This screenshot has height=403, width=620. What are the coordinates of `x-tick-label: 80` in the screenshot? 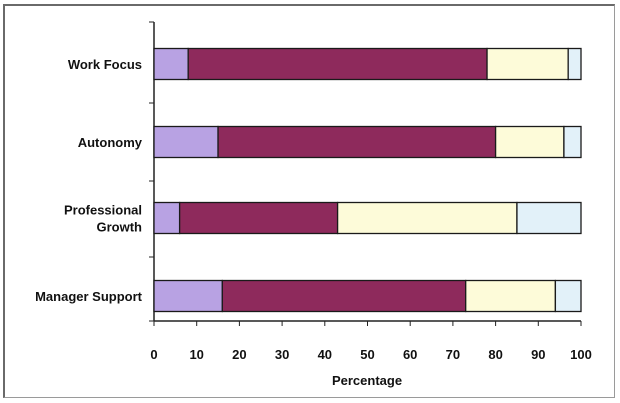 It's located at (495, 354).